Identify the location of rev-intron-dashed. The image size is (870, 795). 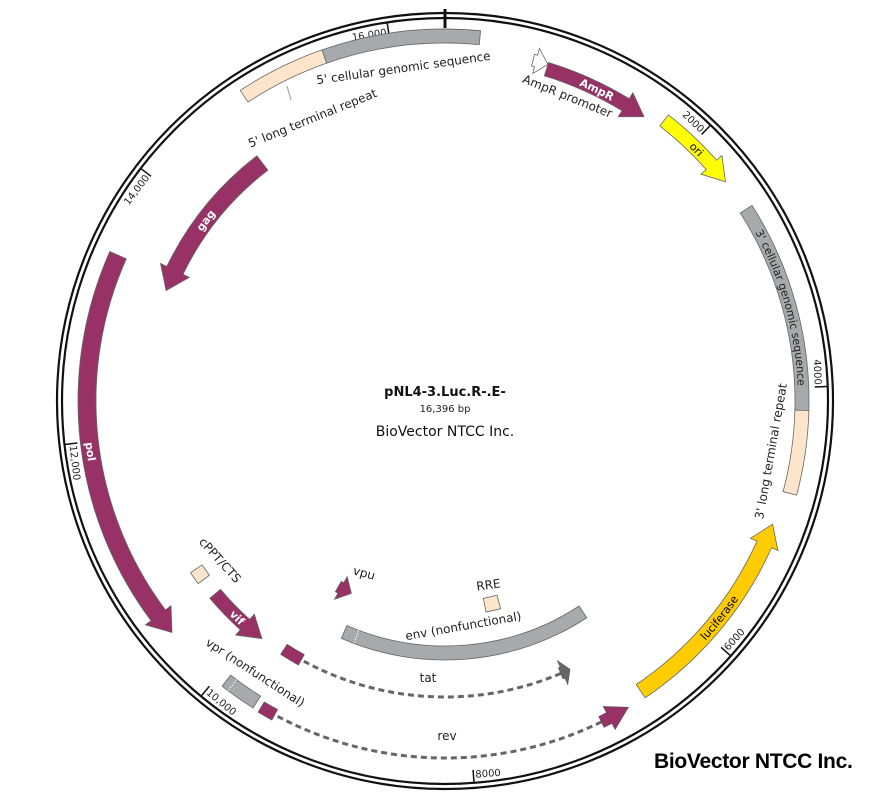
(438, 736).